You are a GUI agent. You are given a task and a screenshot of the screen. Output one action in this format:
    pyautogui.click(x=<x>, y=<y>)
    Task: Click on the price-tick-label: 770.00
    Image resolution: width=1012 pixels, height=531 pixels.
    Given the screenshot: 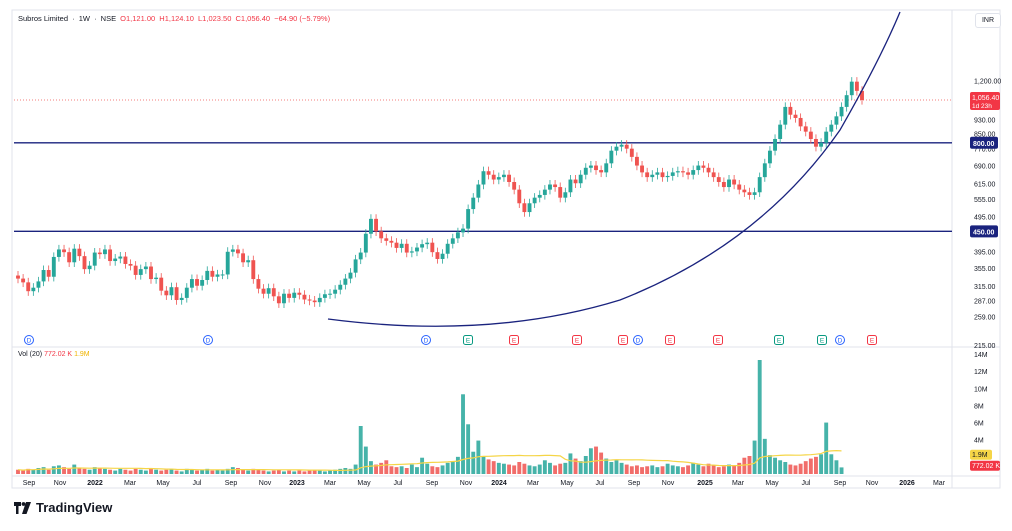 What is the action you would take?
    pyautogui.click(x=985, y=150)
    